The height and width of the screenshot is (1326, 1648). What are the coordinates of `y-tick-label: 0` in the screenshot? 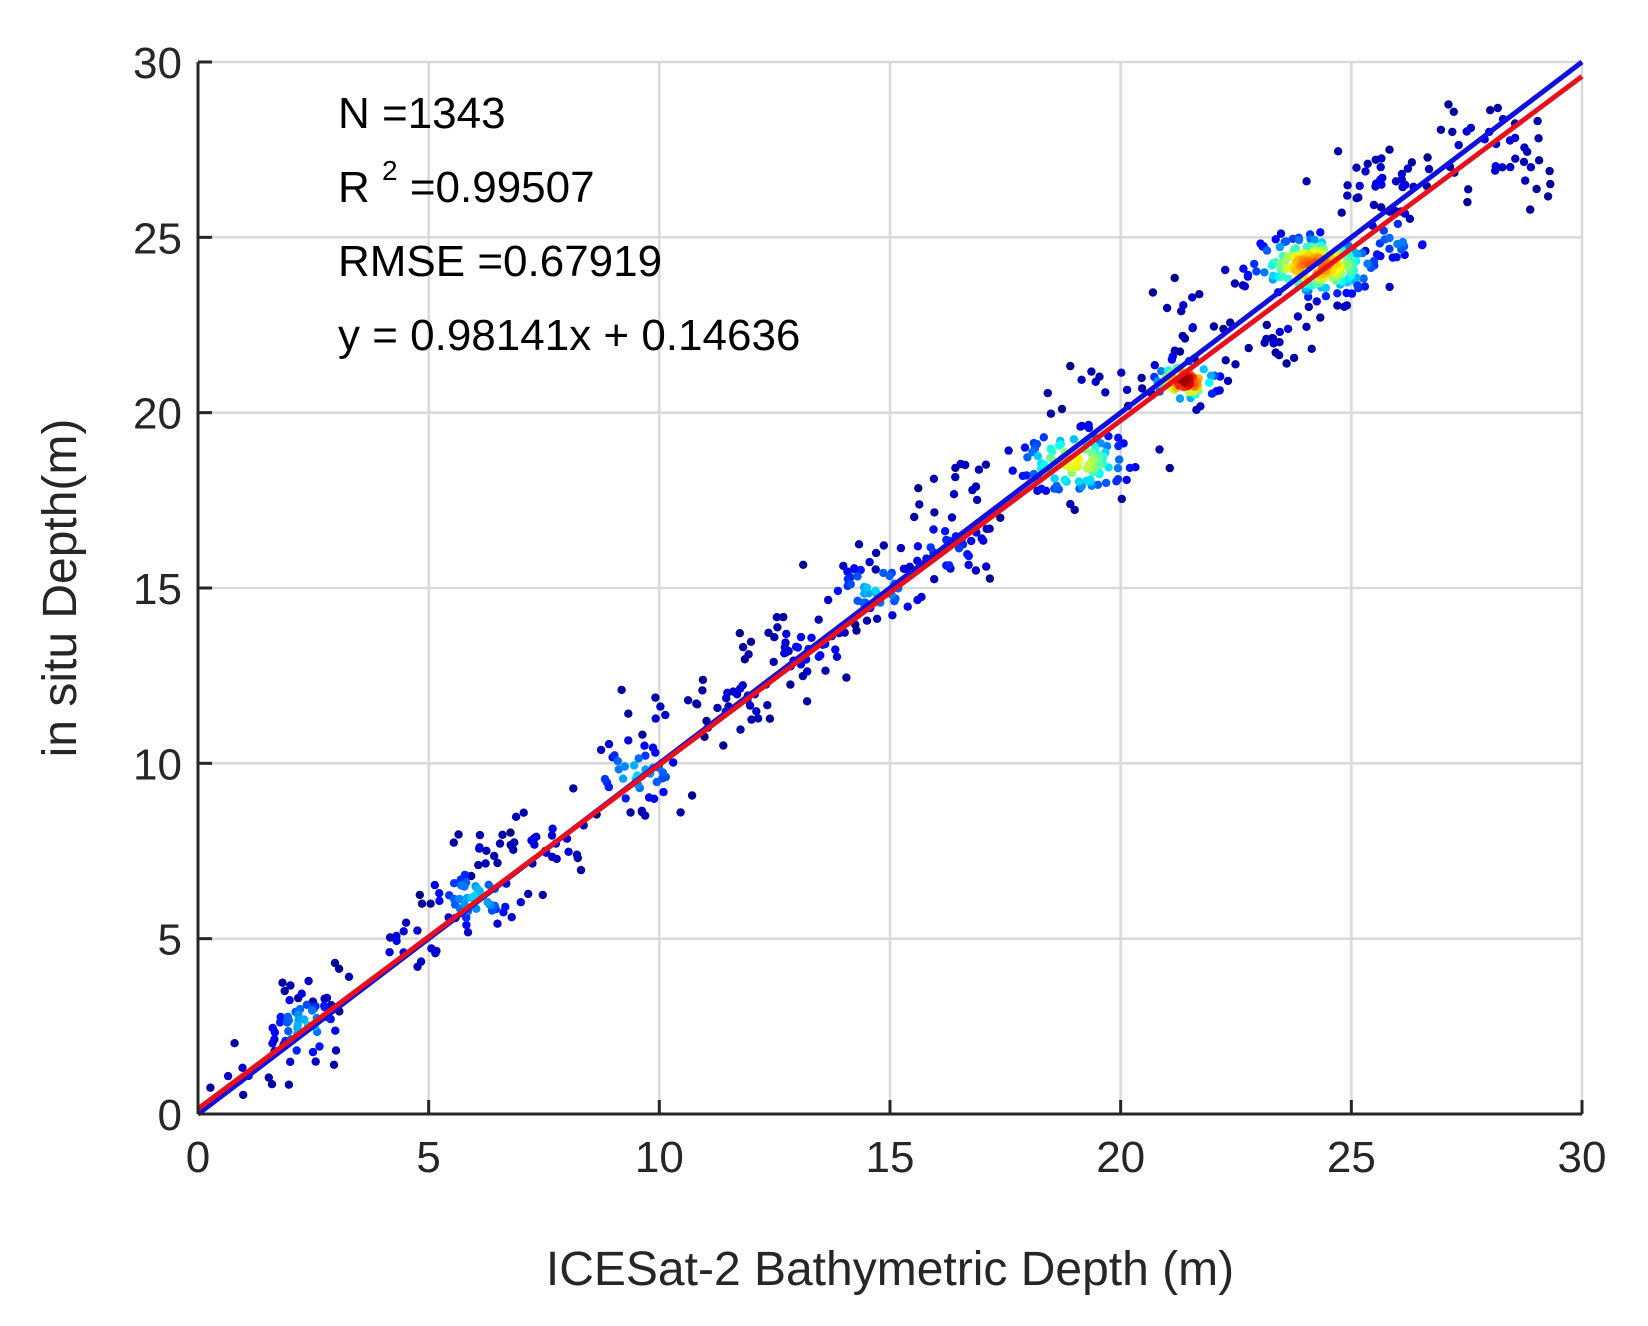 It's located at (170, 1115).